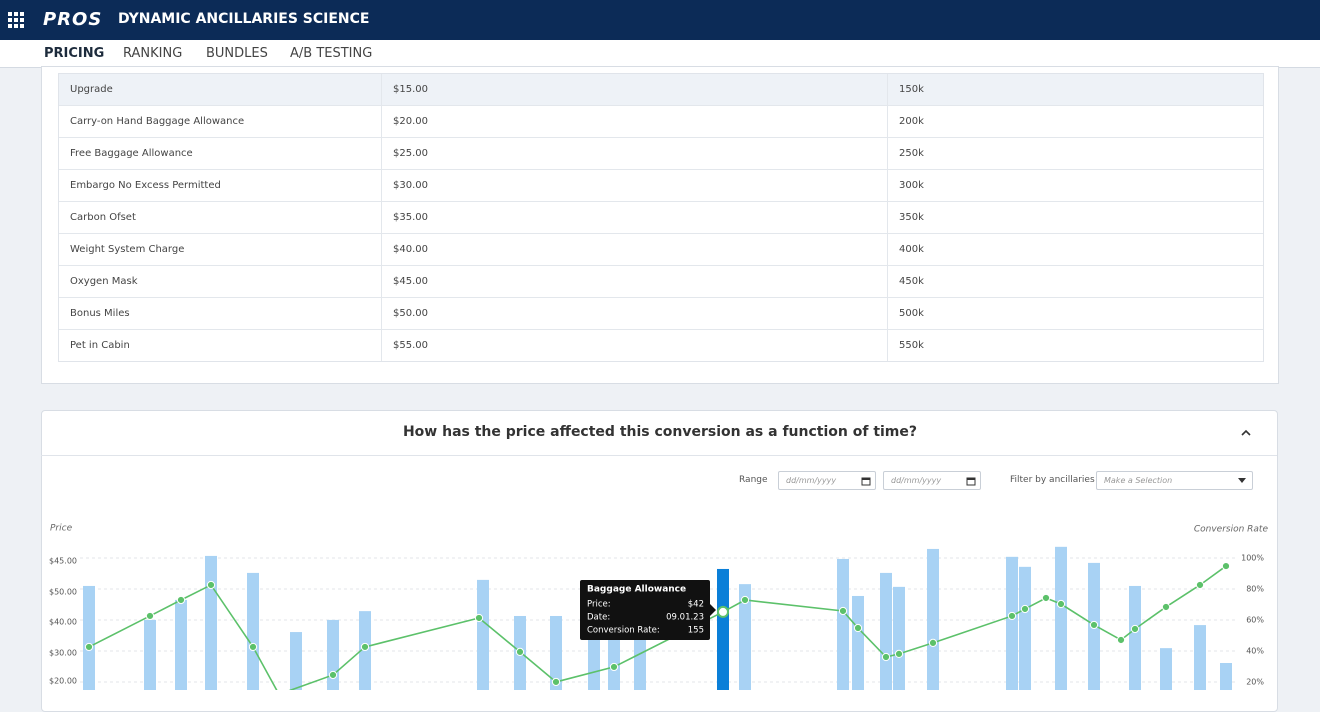 This screenshot has height=712, width=1320. Describe the element at coordinates (73, 19) in the screenshot. I see `logo: PROS` at that location.